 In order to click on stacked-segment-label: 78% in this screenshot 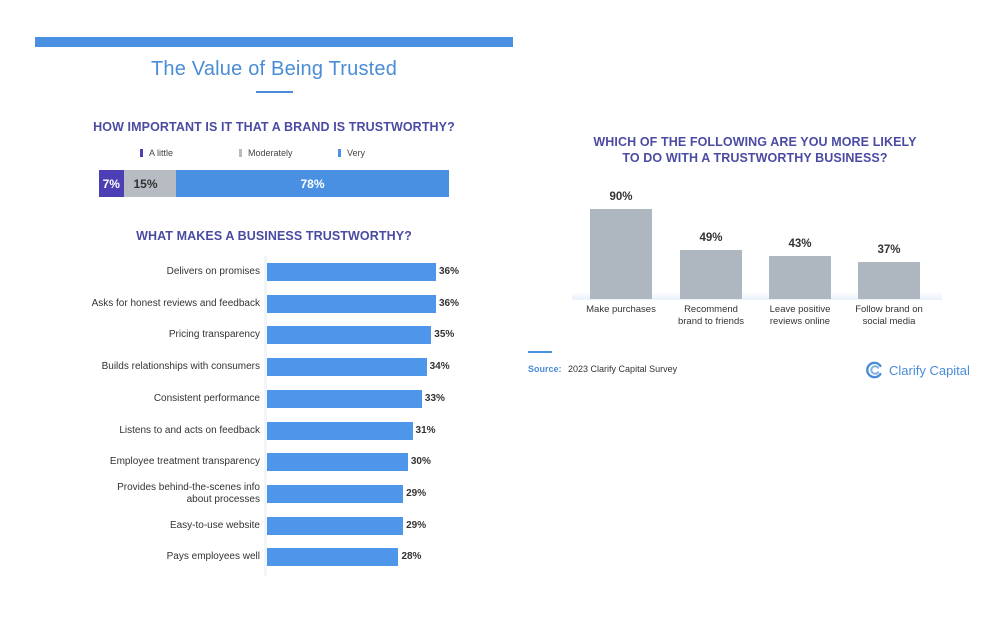, I will do `click(312, 183)`.